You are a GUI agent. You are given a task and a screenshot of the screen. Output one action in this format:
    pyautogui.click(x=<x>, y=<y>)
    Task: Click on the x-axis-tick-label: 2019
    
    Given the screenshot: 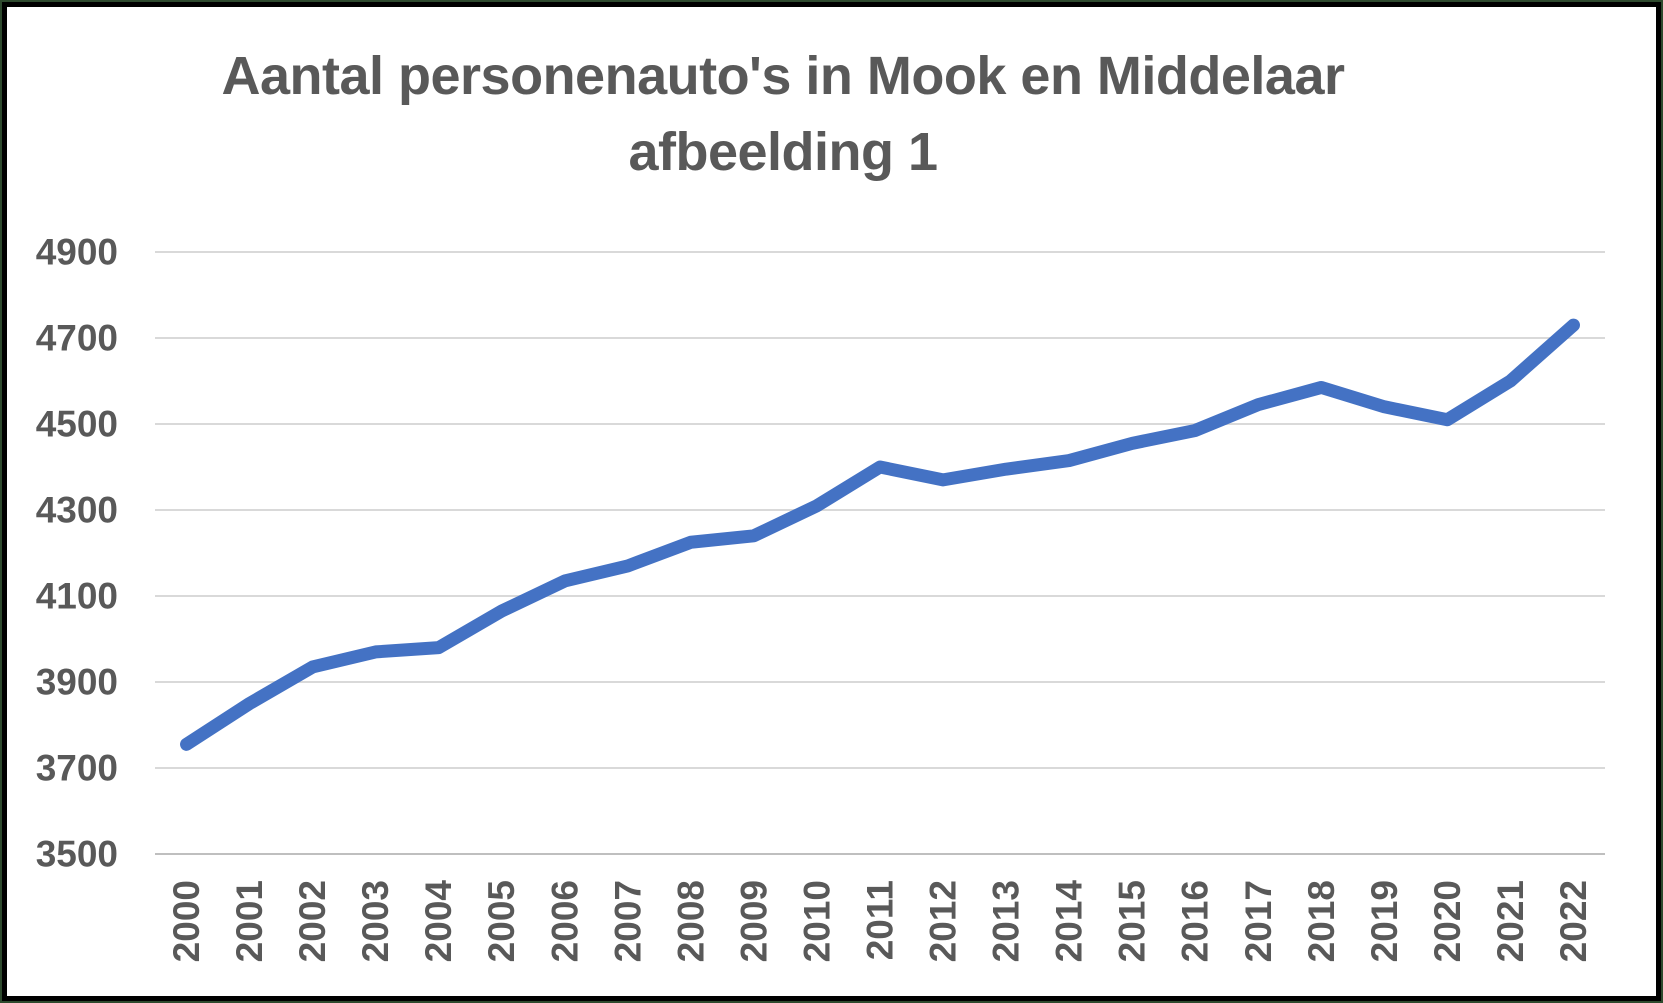 What is the action you would take?
    pyautogui.click(x=1384, y=921)
    